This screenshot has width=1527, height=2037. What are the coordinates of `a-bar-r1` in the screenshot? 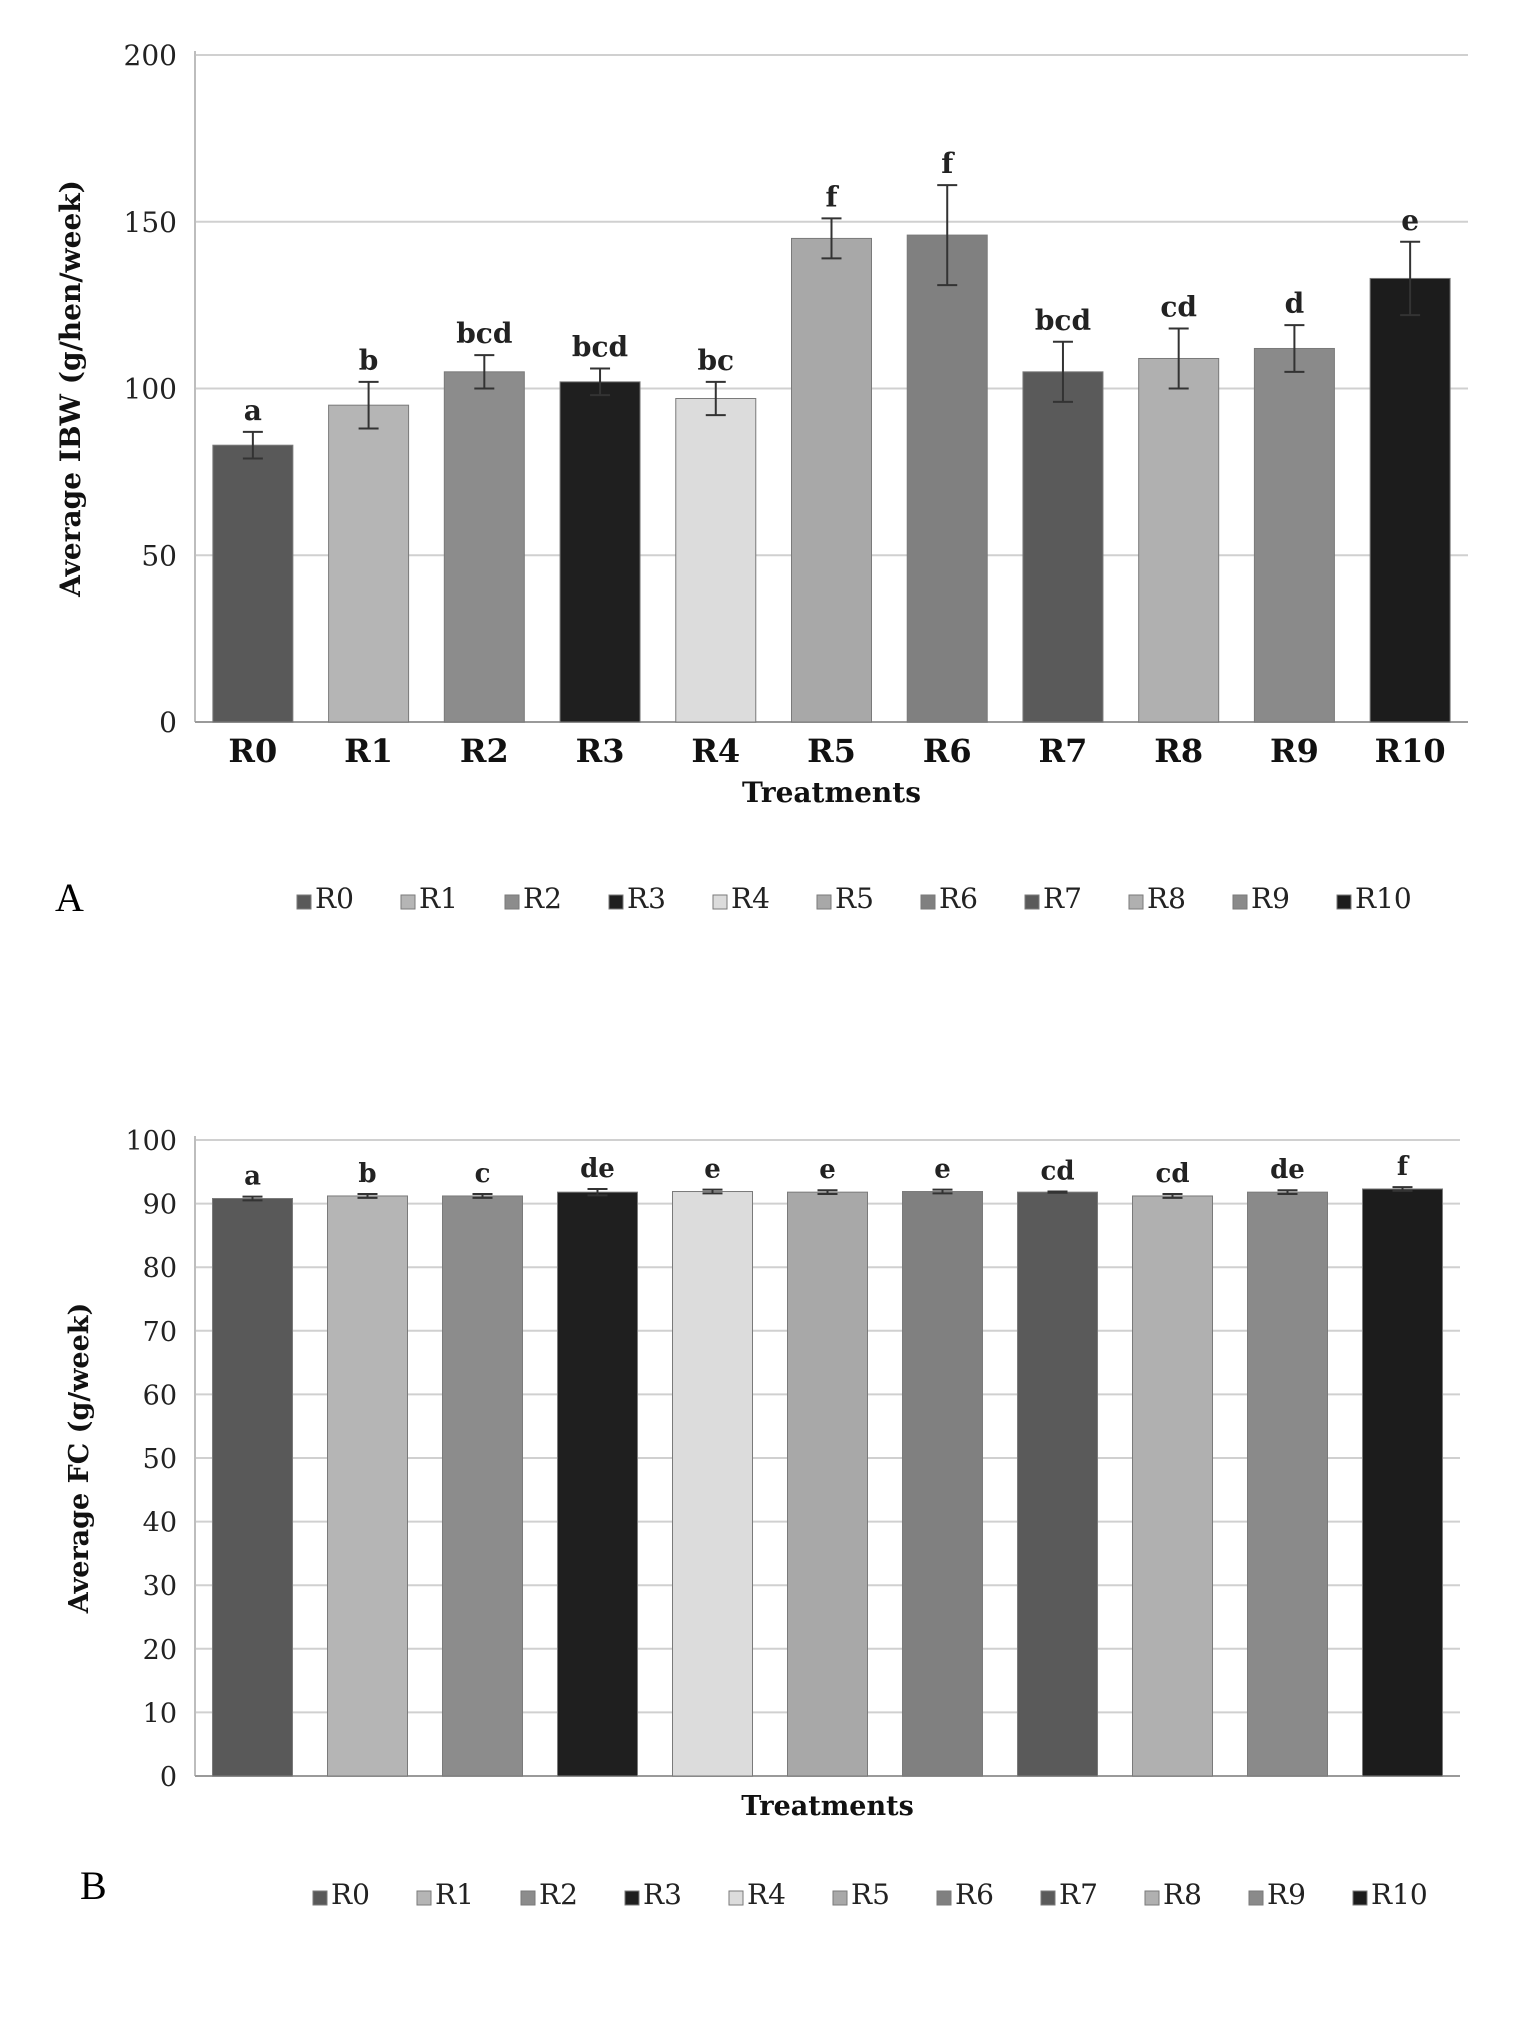 It's located at (369, 563).